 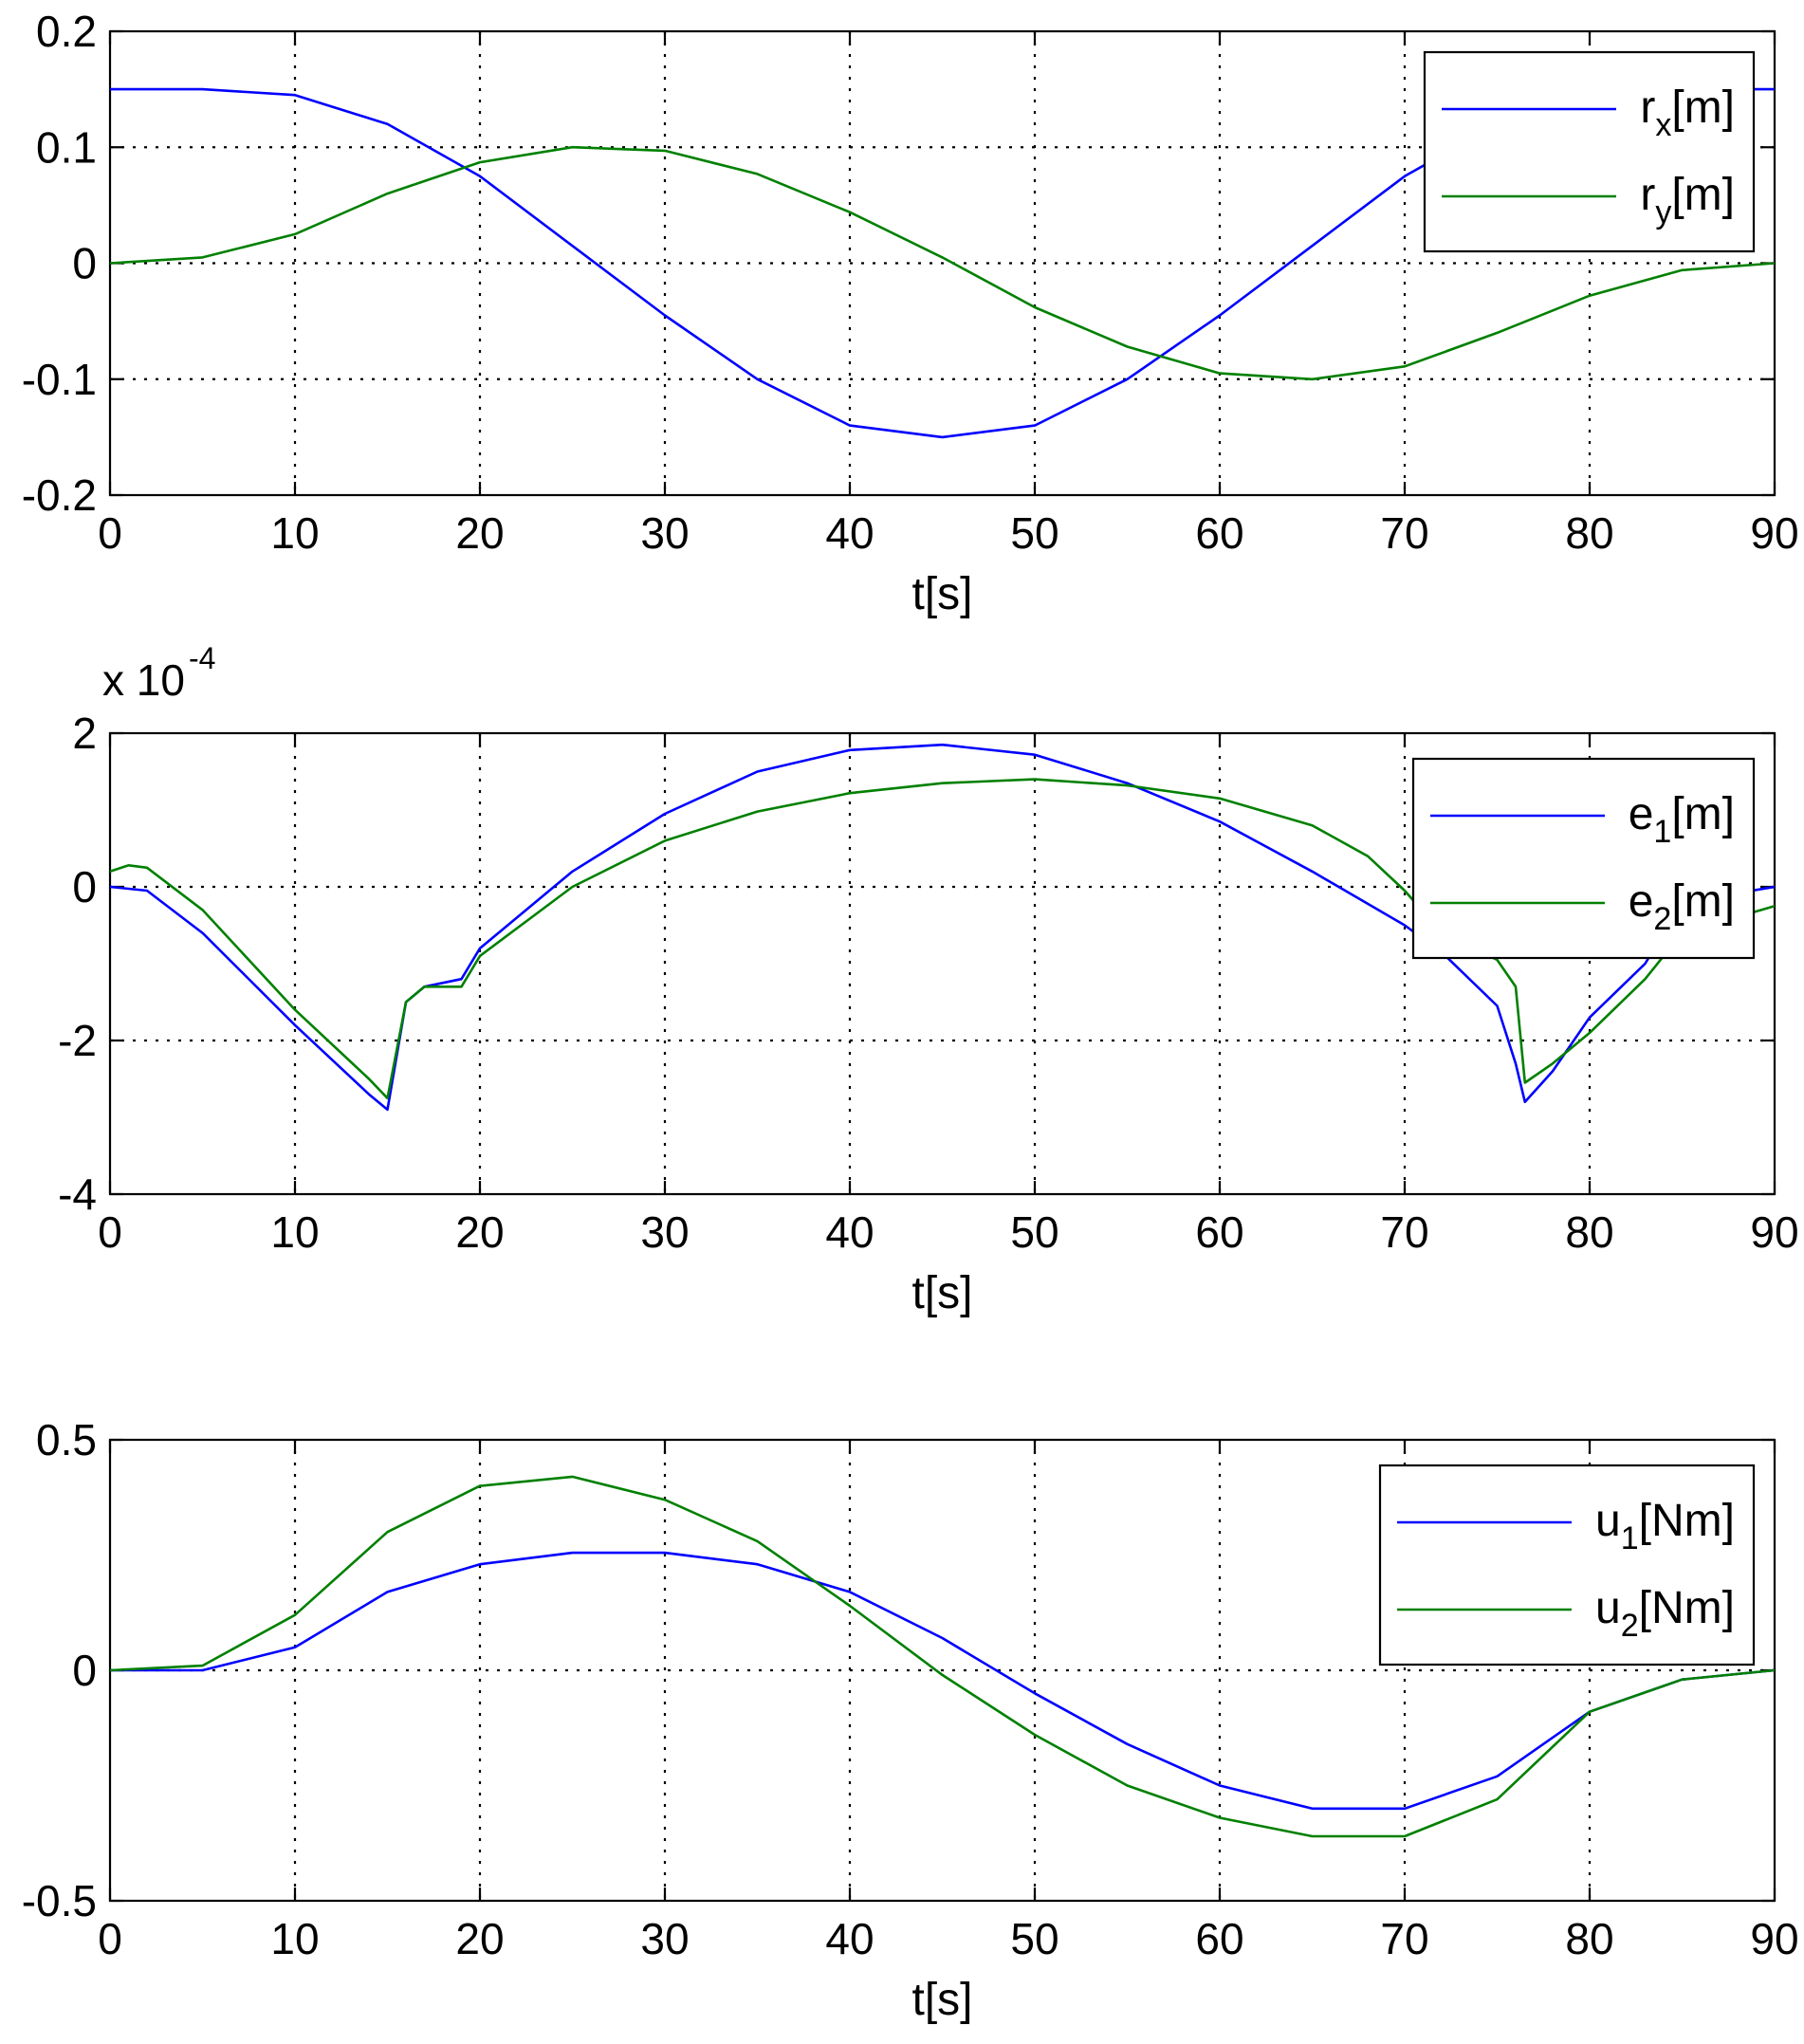 I want to click on legend-entry: ry[m], so click(x=1687, y=200).